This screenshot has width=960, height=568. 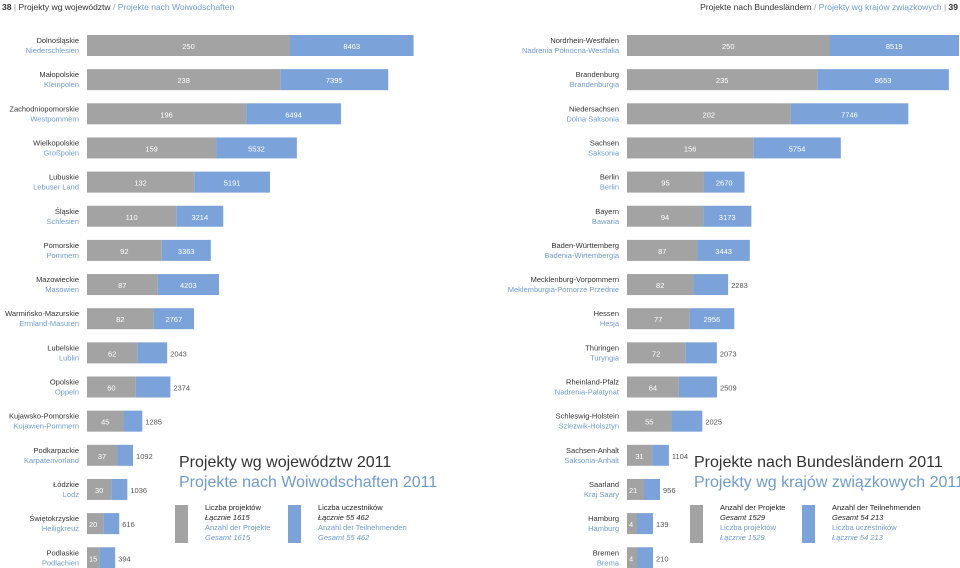 What do you see at coordinates (181, 388) in the screenshot?
I see `value-label-participants: 2374` at bounding box center [181, 388].